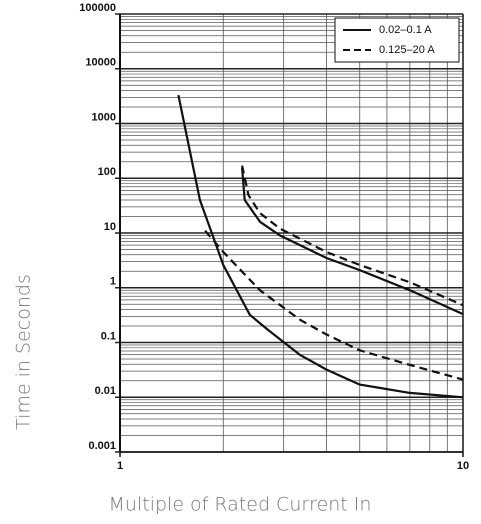 The width and height of the screenshot is (481, 524). I want to click on legend-box, so click(397, 40).